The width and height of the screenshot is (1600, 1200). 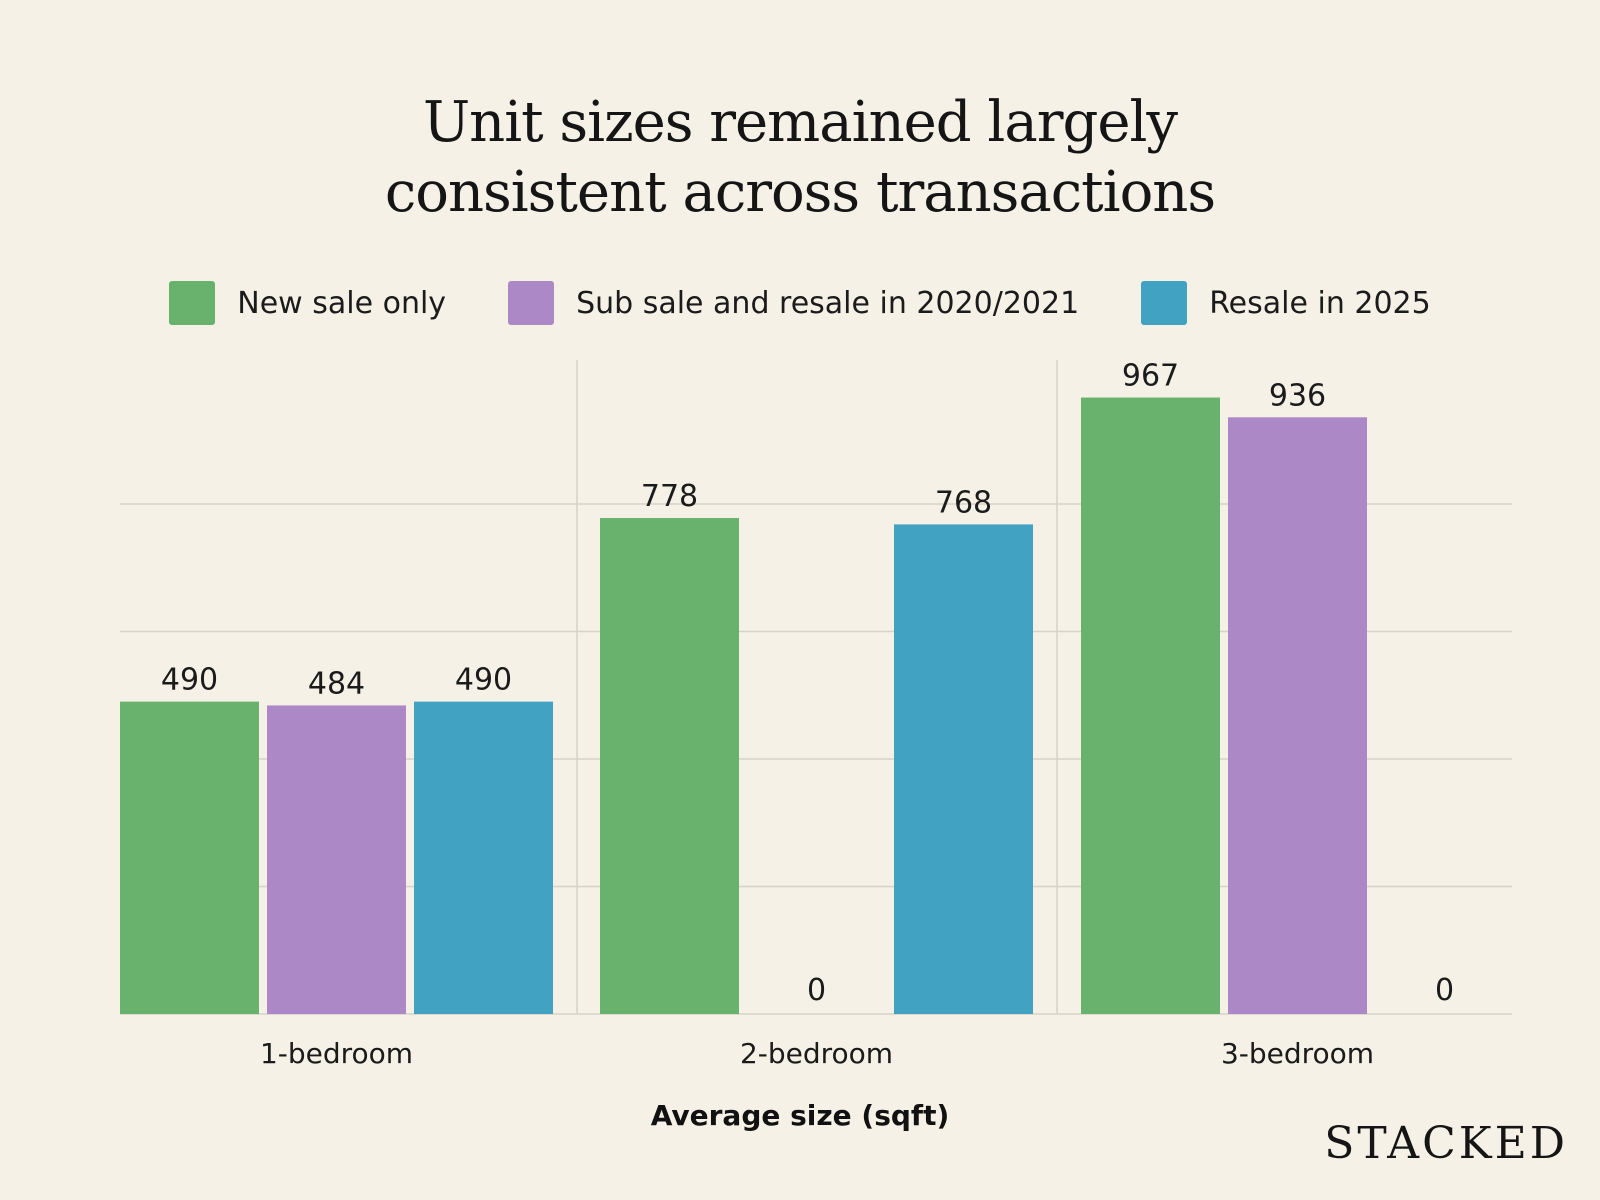 What do you see at coordinates (669, 496) in the screenshot?
I see `bar-value-label: 778` at bounding box center [669, 496].